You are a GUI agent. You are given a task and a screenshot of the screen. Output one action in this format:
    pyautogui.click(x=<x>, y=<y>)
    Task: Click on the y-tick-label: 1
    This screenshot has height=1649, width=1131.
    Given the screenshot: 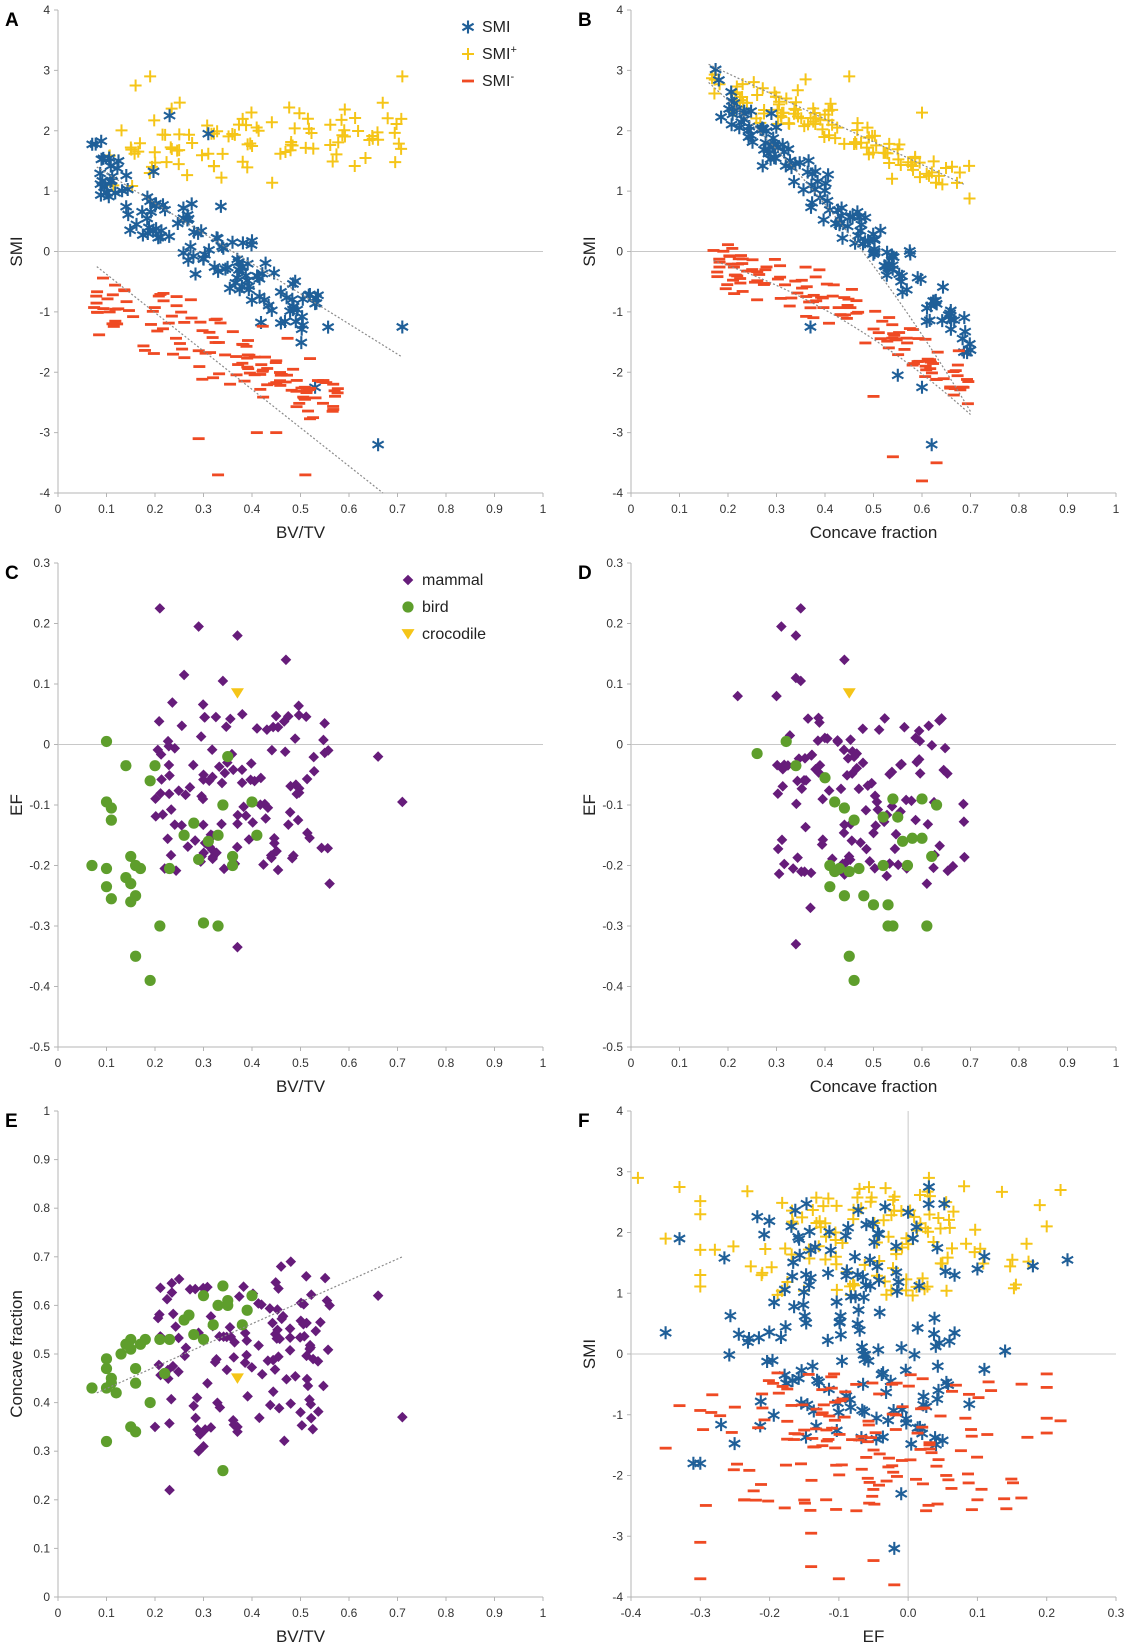 What is the action you would take?
    pyautogui.click(x=46, y=1111)
    